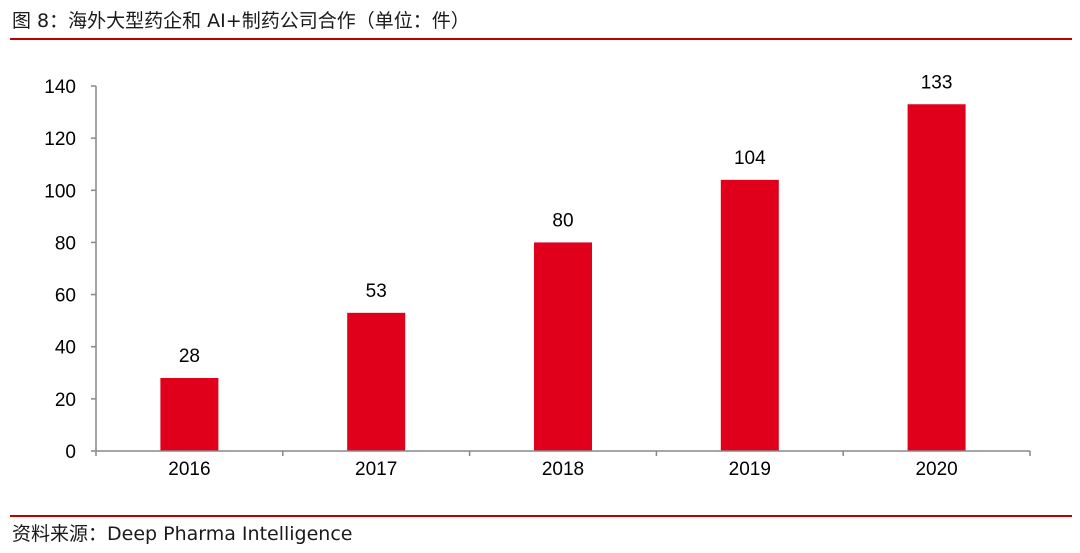 This screenshot has width=1080, height=553. Describe the element at coordinates (65, 400) in the screenshot. I see `y-tick-label: 20` at that location.